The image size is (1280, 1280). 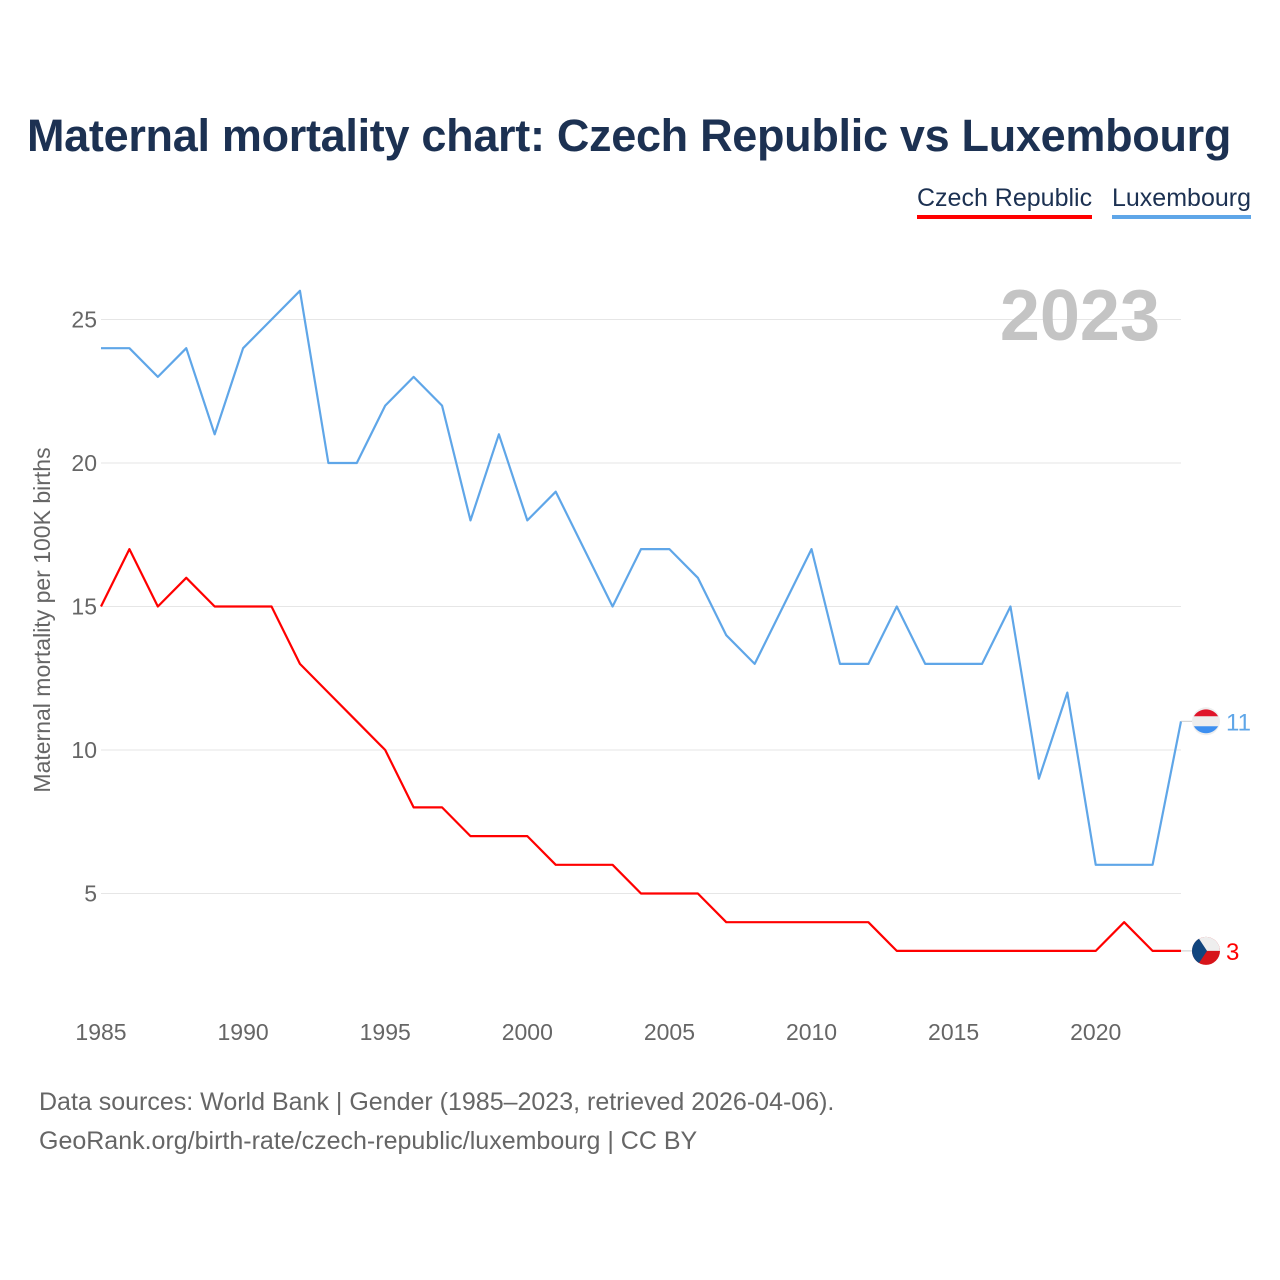 What do you see at coordinates (953, 1032) in the screenshot?
I see `x-tick-label: 2015` at bounding box center [953, 1032].